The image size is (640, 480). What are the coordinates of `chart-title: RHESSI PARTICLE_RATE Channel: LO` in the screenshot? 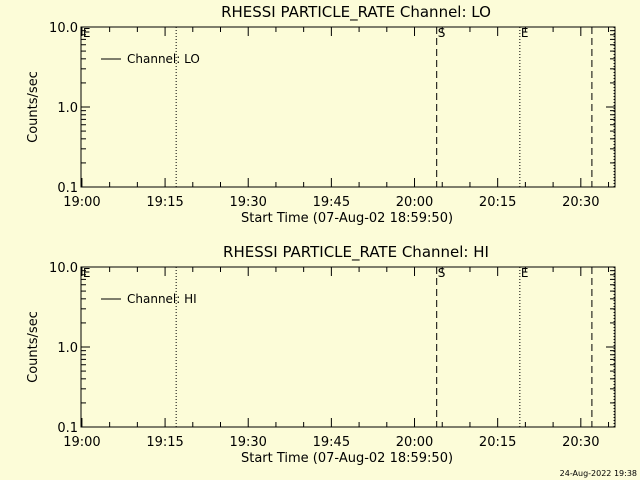 It's located at (356, 12).